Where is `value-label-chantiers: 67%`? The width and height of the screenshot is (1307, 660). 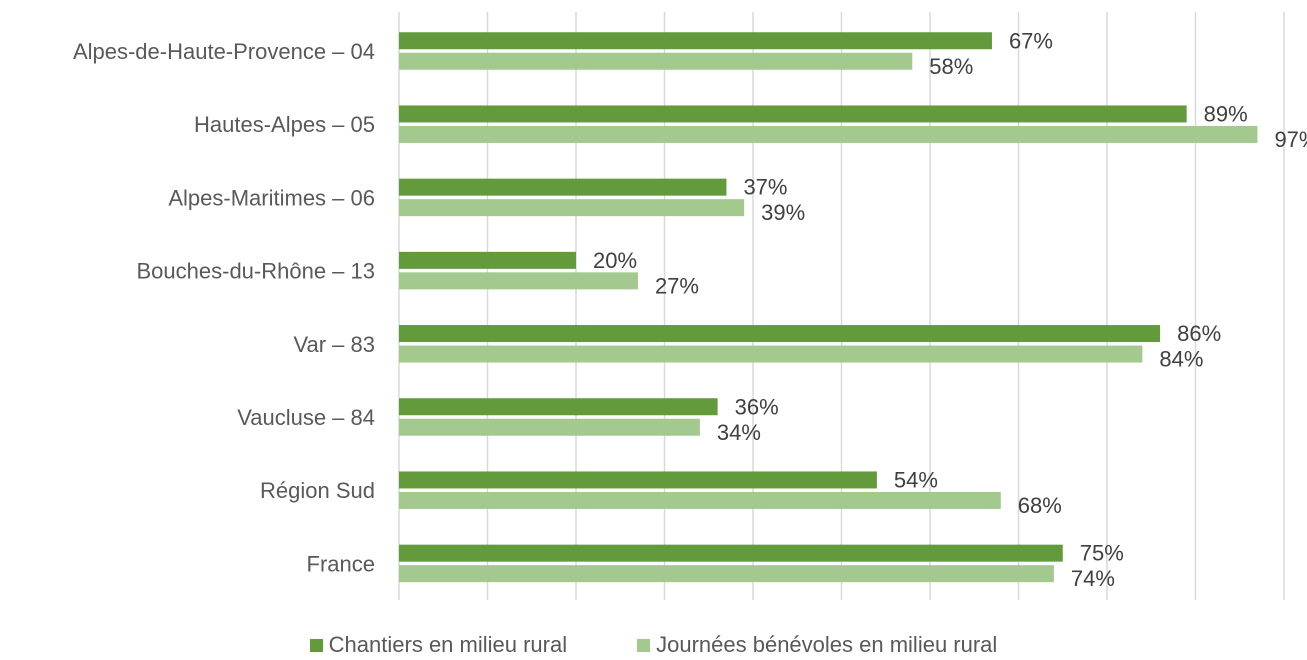
value-label-chantiers: 67% is located at coordinates (1031, 40).